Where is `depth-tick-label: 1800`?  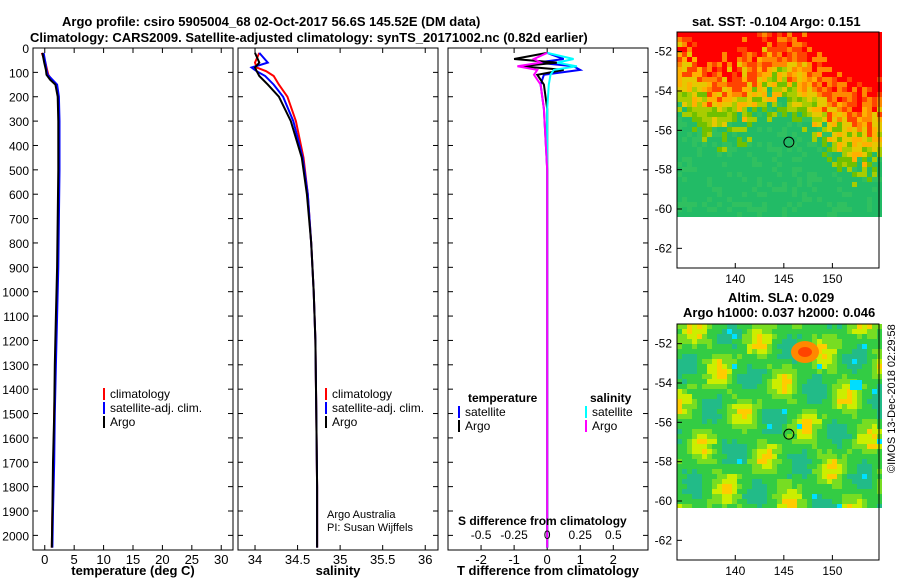
depth-tick-label: 1800 is located at coordinates (15, 488).